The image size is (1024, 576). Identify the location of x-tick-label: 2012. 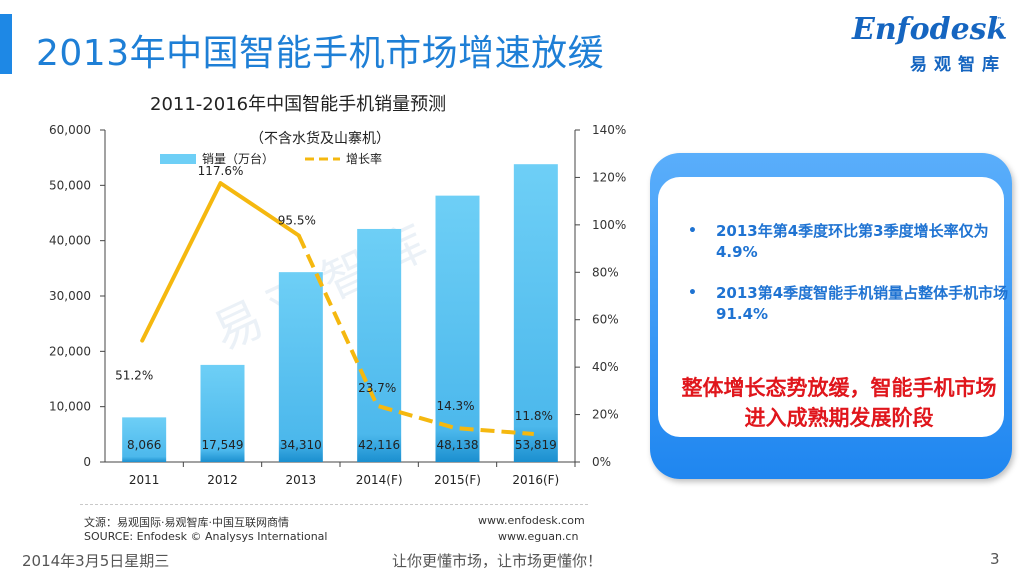
(222, 480).